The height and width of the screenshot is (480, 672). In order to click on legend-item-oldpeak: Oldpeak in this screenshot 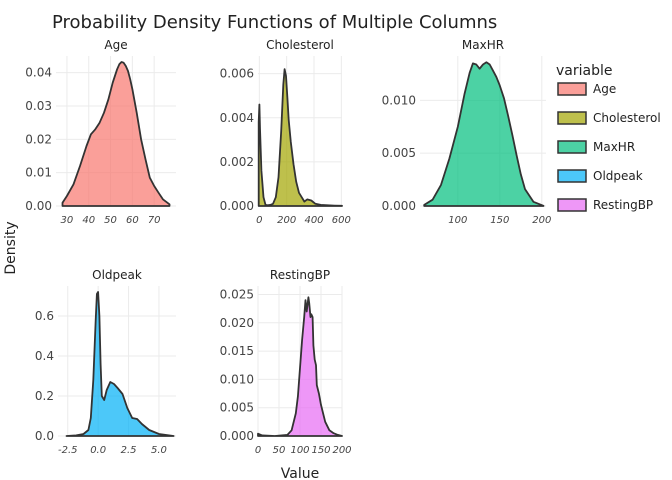, I will do `click(600, 176)`.